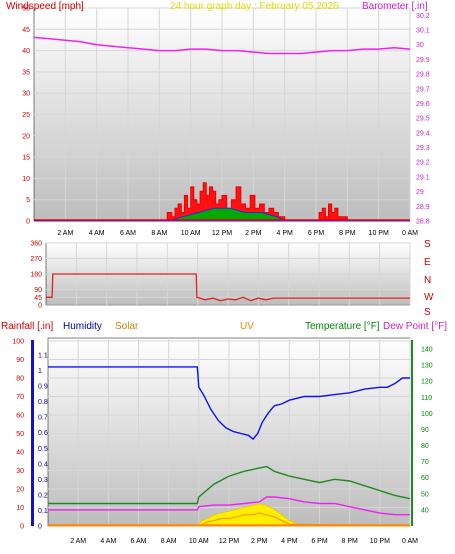  Describe the element at coordinates (425, 430) in the screenshot. I see `temperature-tick-label: 90` at that location.